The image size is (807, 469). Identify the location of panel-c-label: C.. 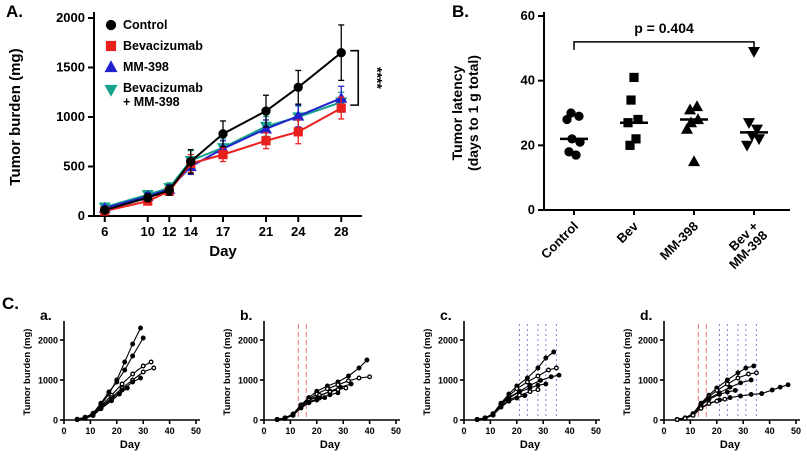
(10, 303).